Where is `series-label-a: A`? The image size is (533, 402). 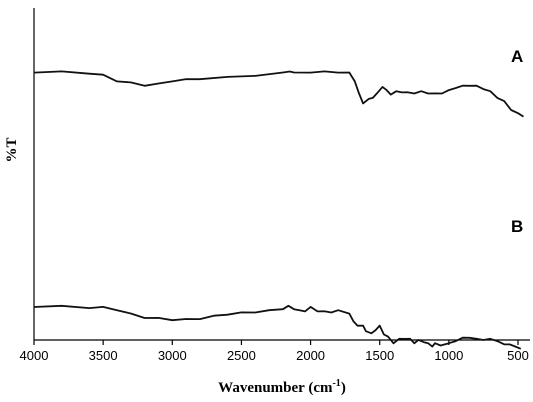 series-label-a: A is located at coordinates (517, 56).